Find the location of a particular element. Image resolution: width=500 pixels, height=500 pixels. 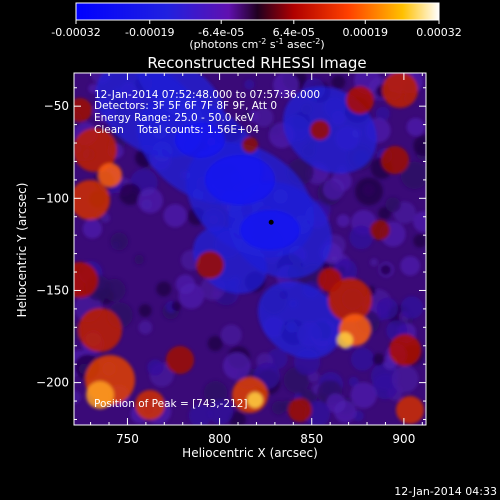

peak-marker is located at coordinates (271, 222).